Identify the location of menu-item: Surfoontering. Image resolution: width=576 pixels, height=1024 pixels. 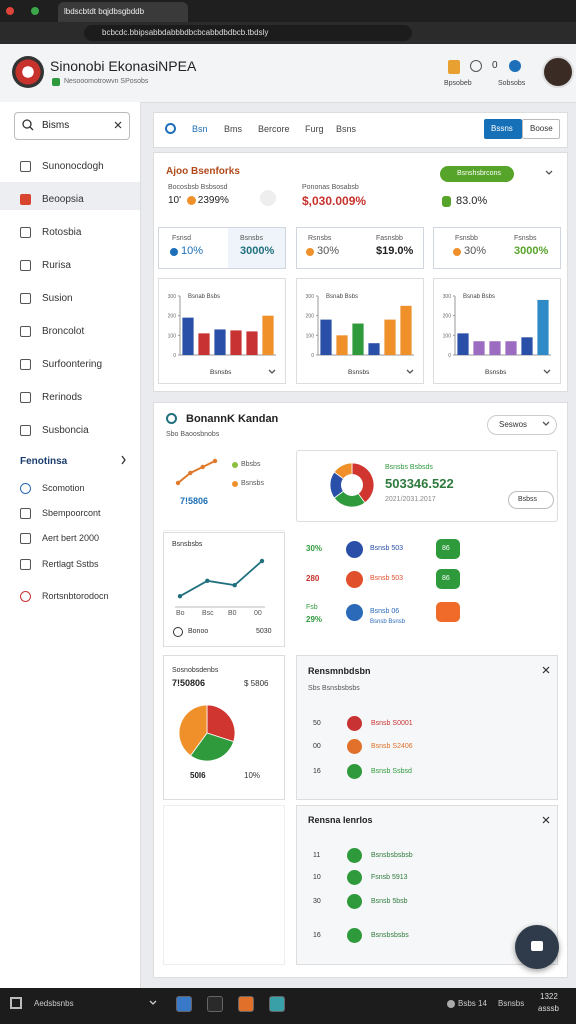
(72, 364).